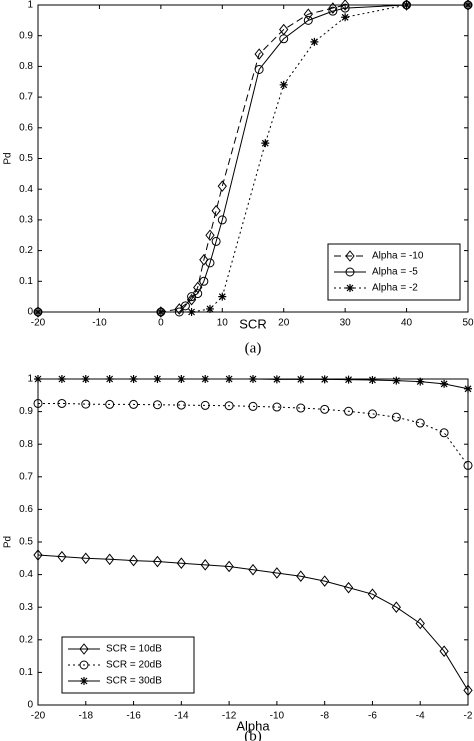 This screenshot has height=741, width=474. Describe the element at coordinates (26, 66) in the screenshot. I see `y-tick-label: 0.8` at that location.